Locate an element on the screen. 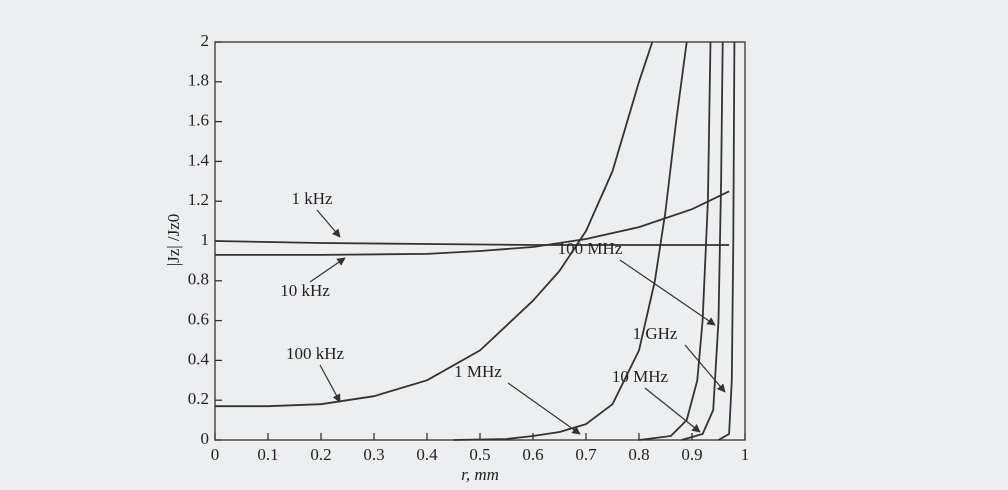  series-label: 1 kHz is located at coordinates (312, 198).